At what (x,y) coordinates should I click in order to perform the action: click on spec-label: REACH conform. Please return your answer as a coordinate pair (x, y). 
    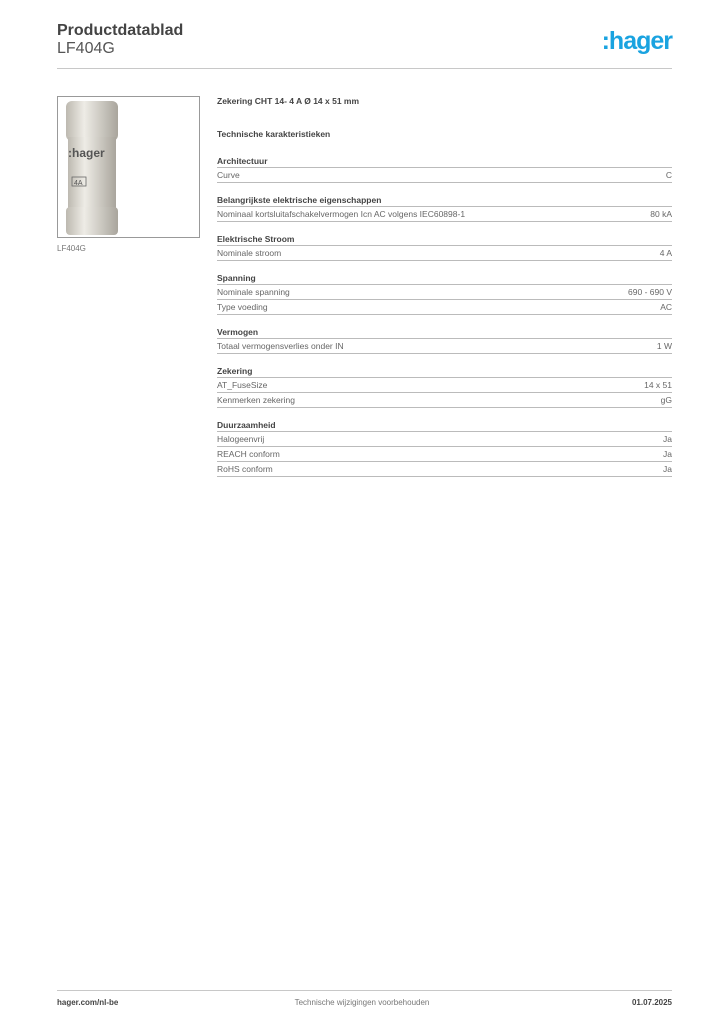
    Looking at the image, I should click on (248, 454).